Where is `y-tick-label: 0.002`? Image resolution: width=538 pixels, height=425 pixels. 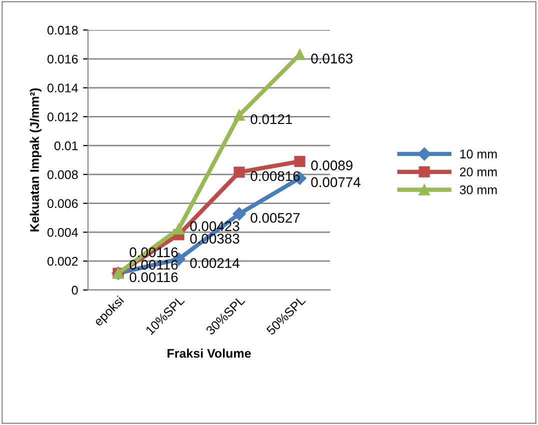
y-tick-label: 0.002 is located at coordinates (62, 261).